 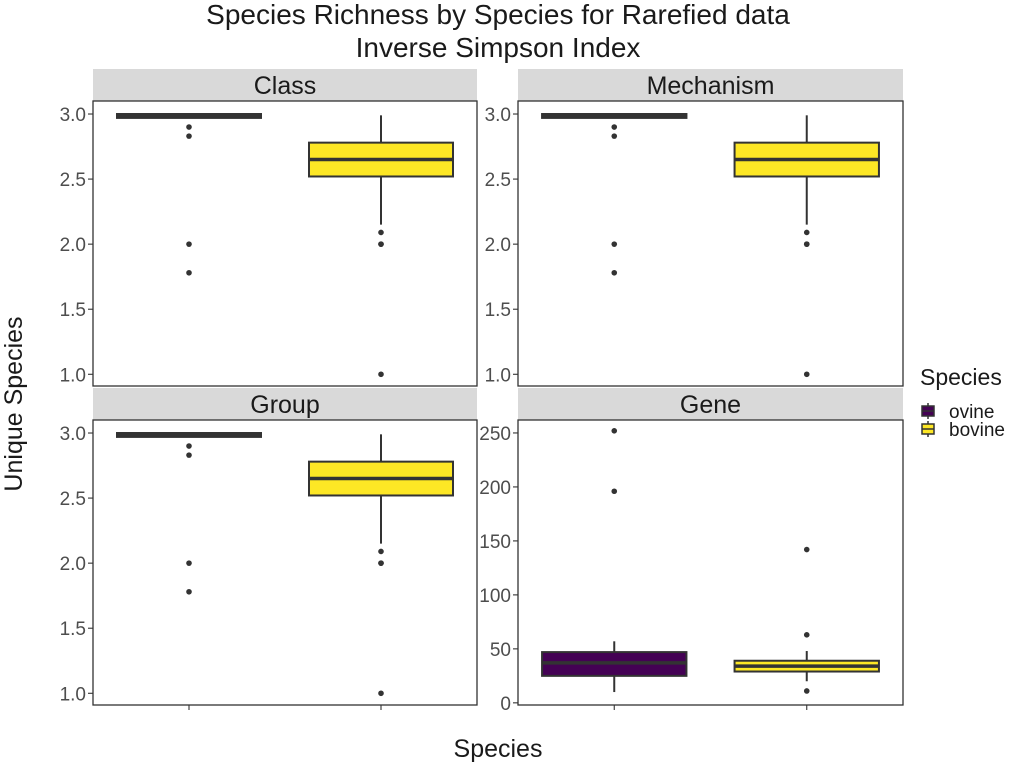 What do you see at coordinates (495, 596) in the screenshot?
I see `y-tick-label: 100` at bounding box center [495, 596].